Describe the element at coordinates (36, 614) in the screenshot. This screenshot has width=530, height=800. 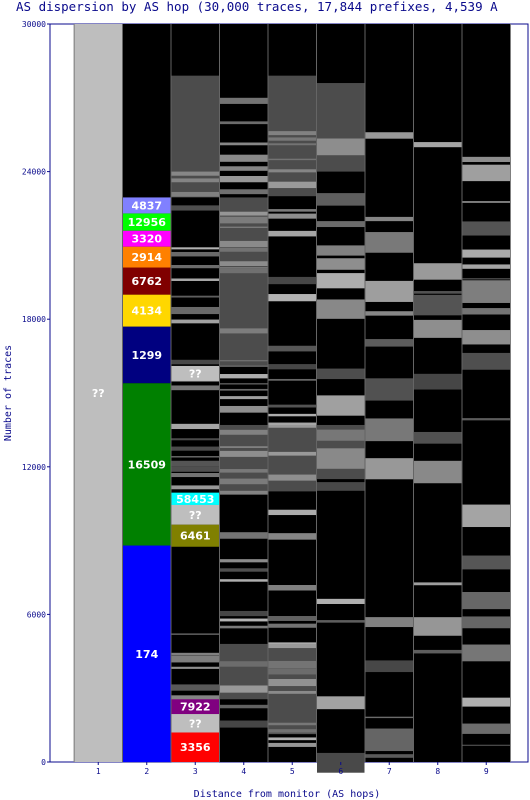
I see `y-tick-label: 6000` at that location.